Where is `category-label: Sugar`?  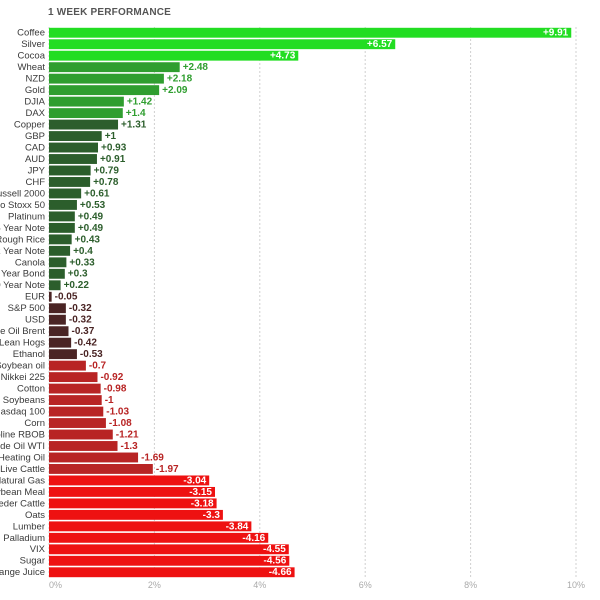 category-label: Sugar is located at coordinates (32, 561).